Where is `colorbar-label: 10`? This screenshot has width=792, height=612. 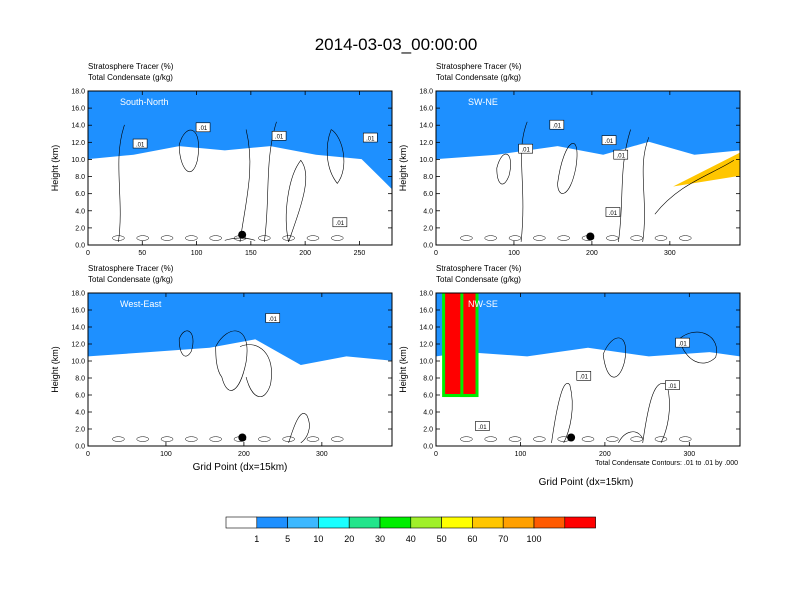
colorbar-label: 10 is located at coordinates (318, 539).